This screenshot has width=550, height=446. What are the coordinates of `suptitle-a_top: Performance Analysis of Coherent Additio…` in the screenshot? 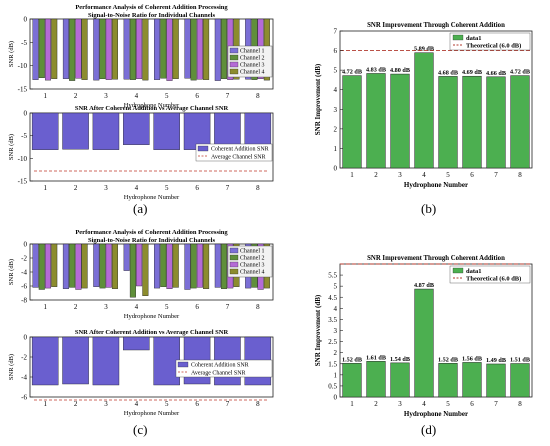 It's located at (151, 7).